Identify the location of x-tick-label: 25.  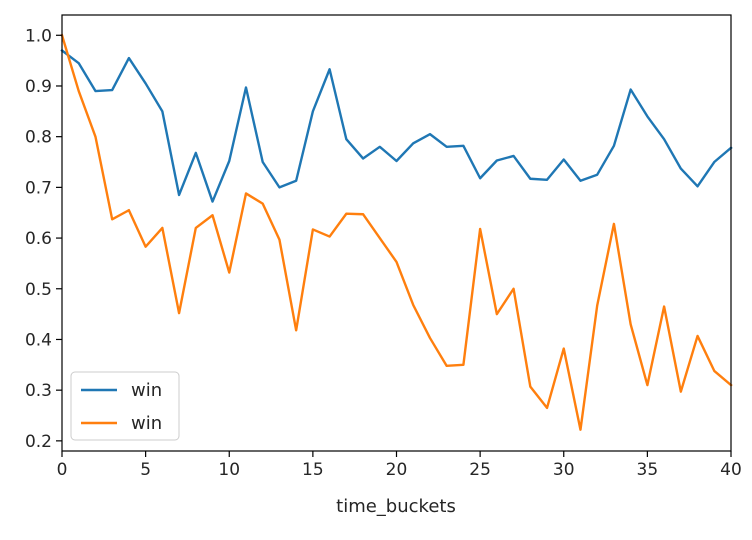
(480, 470).